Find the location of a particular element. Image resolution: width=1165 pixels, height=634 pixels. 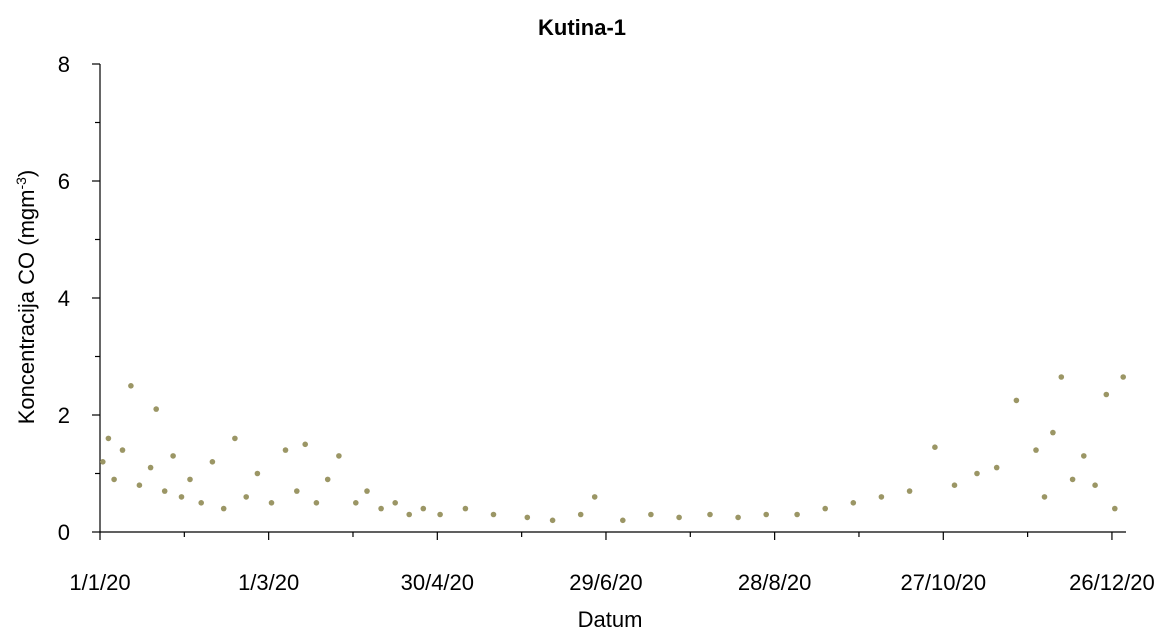

y-axis-label-close: ) is located at coordinates (26, 173).